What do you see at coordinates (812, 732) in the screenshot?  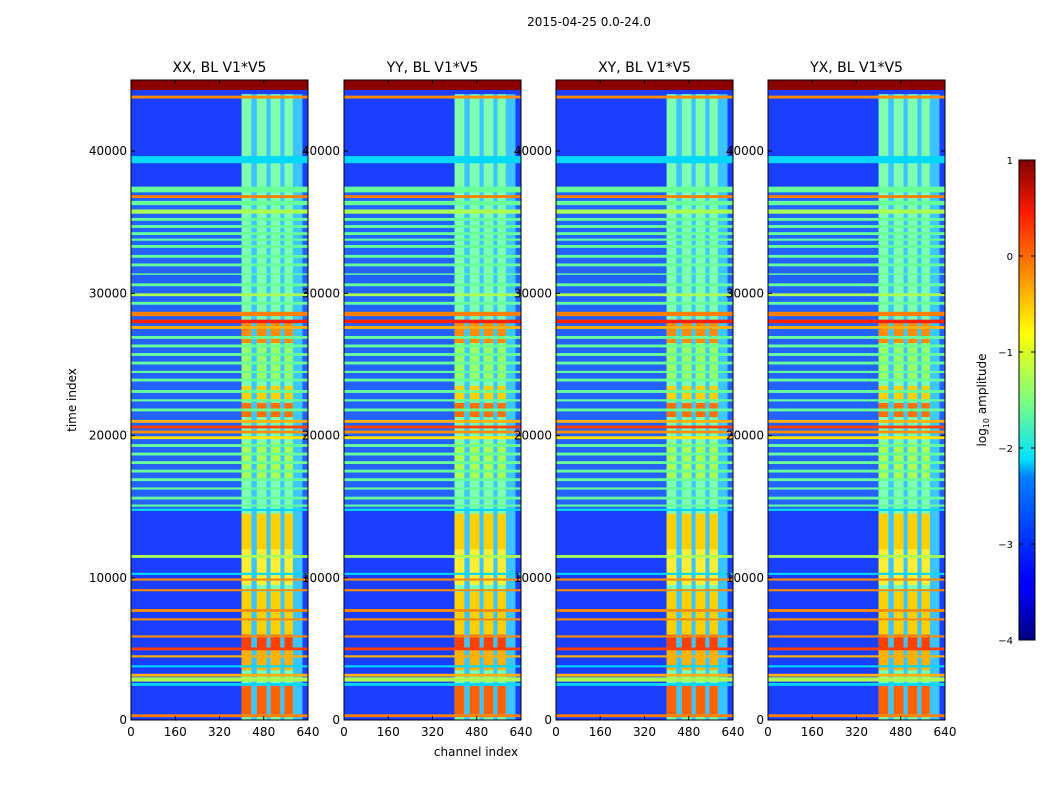 I see `x-tick-label: 160` at bounding box center [812, 732].